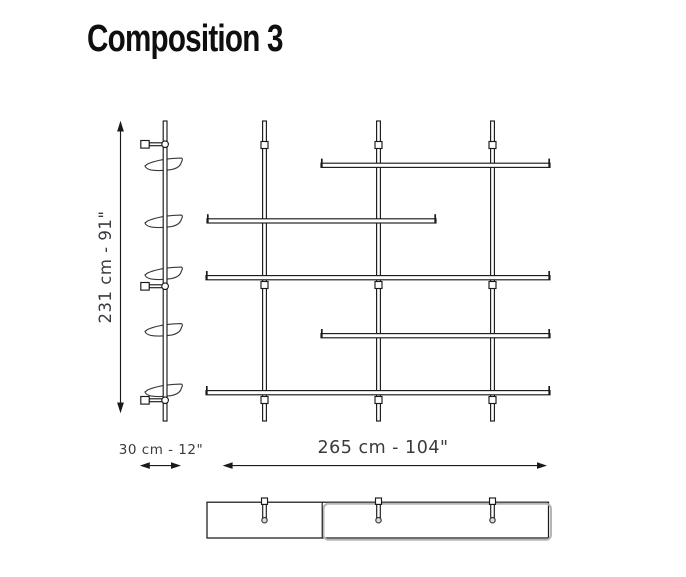 This screenshot has height=577, width=686. I want to click on plan-view, so click(379, 519).